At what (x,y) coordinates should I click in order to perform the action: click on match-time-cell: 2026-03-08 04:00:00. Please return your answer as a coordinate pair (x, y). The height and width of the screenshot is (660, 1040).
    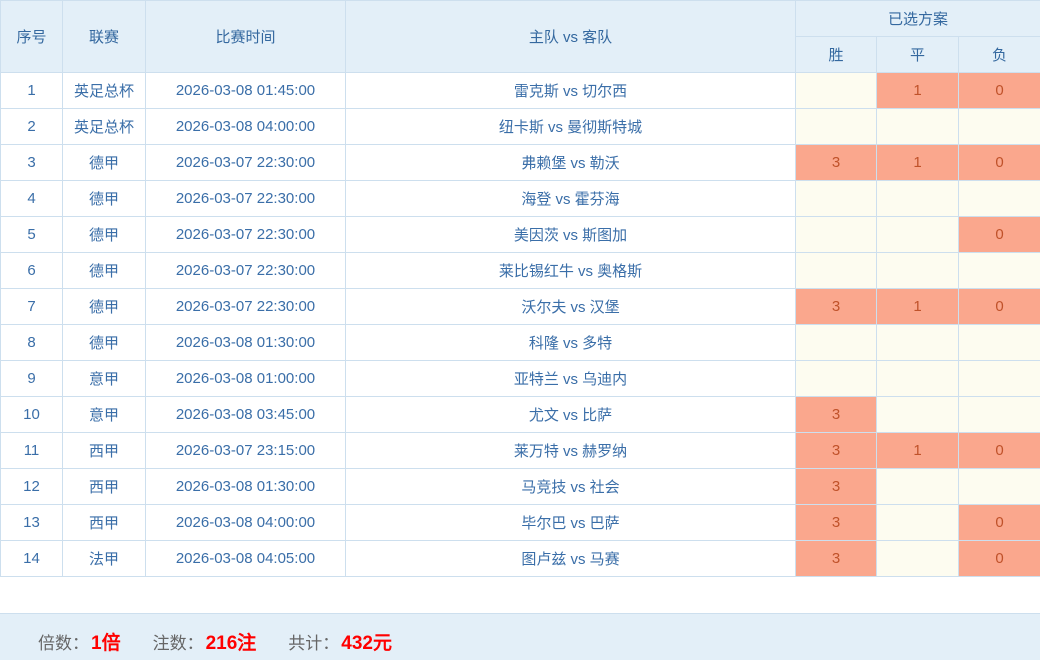
    Looking at the image, I should click on (245, 522).